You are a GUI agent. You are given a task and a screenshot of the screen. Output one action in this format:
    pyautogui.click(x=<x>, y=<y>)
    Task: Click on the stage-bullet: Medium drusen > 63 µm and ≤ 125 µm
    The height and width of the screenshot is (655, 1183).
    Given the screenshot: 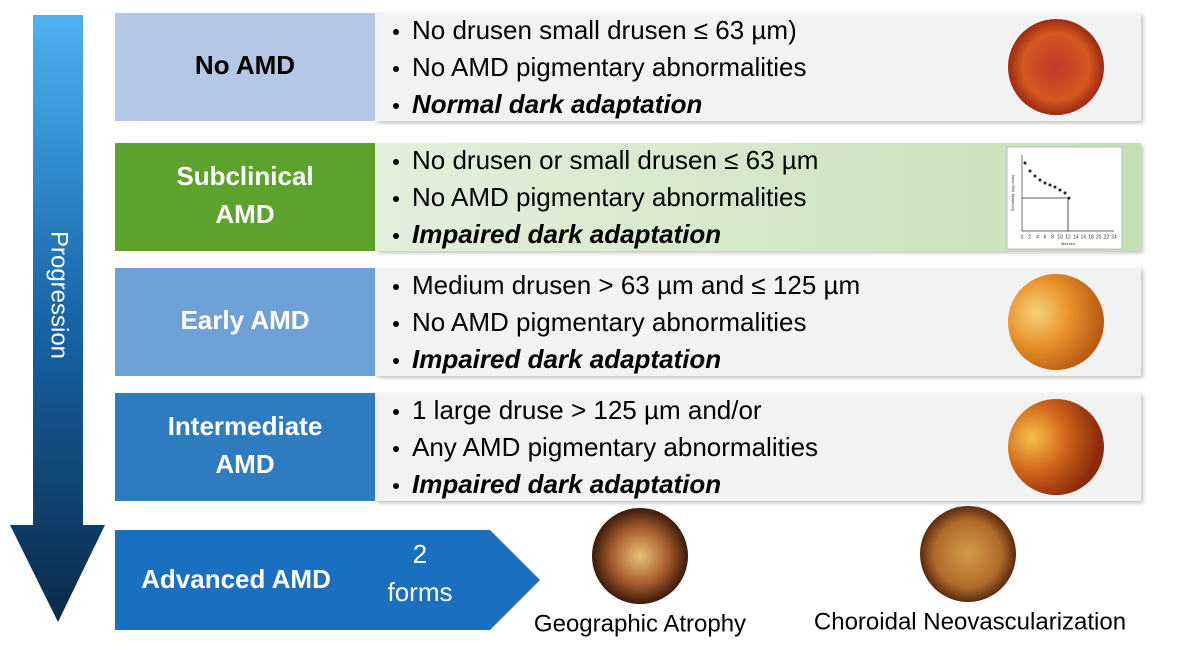 What is the action you would take?
    pyautogui.click(x=636, y=285)
    